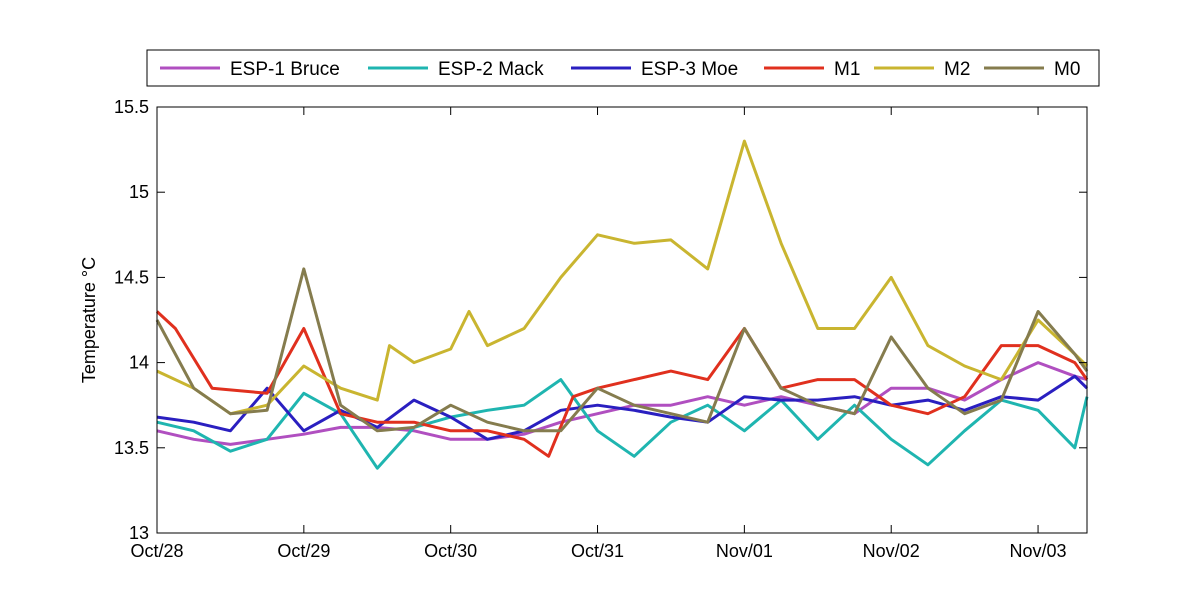  What do you see at coordinates (156, 551) in the screenshot?
I see `x-tick-label: Oct/28` at bounding box center [156, 551].